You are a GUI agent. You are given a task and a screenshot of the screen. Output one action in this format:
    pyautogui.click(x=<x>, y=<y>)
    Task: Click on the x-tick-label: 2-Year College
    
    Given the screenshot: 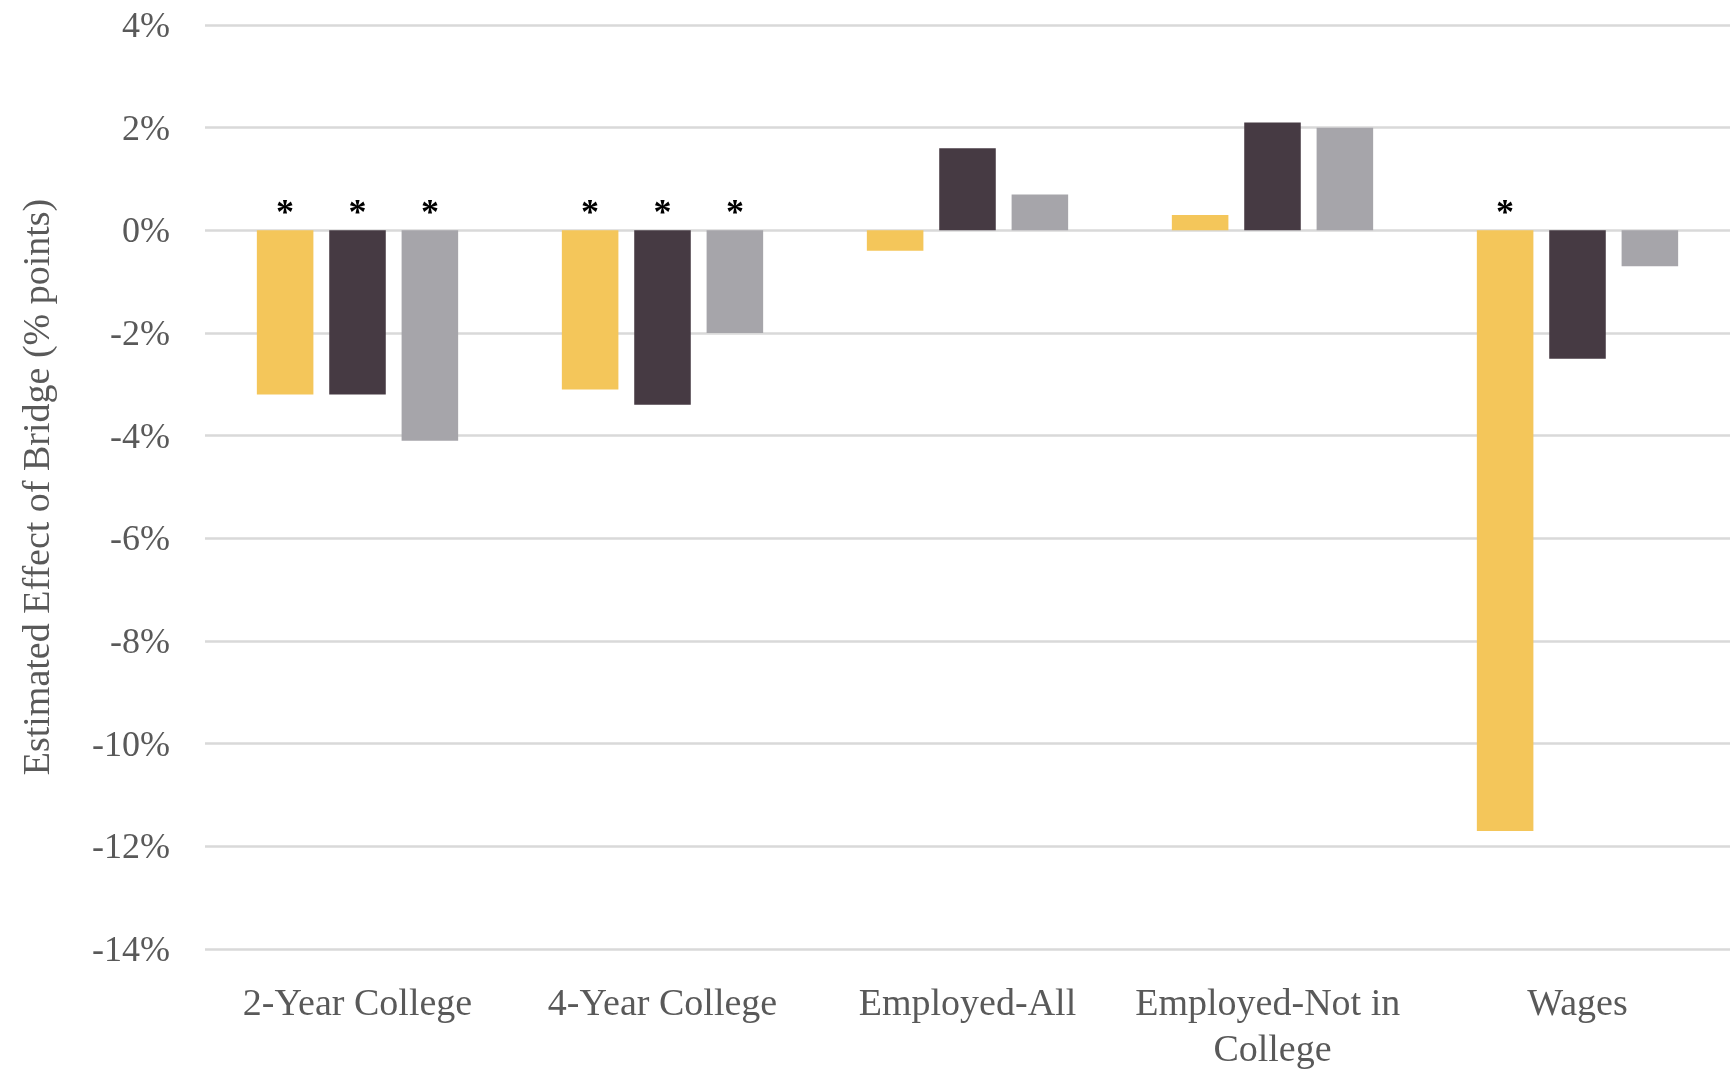 What is the action you would take?
    pyautogui.click(x=357, y=1002)
    